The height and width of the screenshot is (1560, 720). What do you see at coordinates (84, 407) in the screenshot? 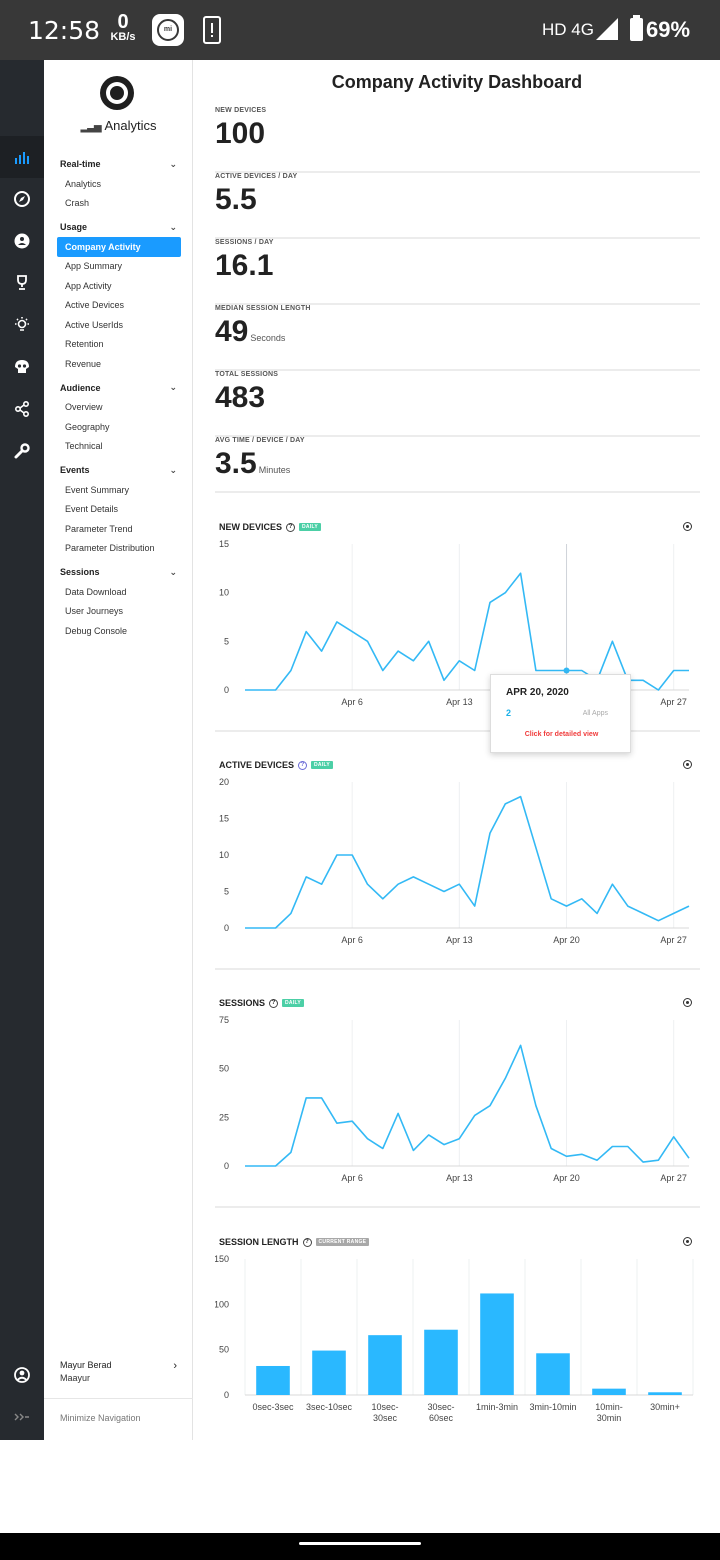
I see `sidebar-item-overview: Overview` at bounding box center [84, 407].